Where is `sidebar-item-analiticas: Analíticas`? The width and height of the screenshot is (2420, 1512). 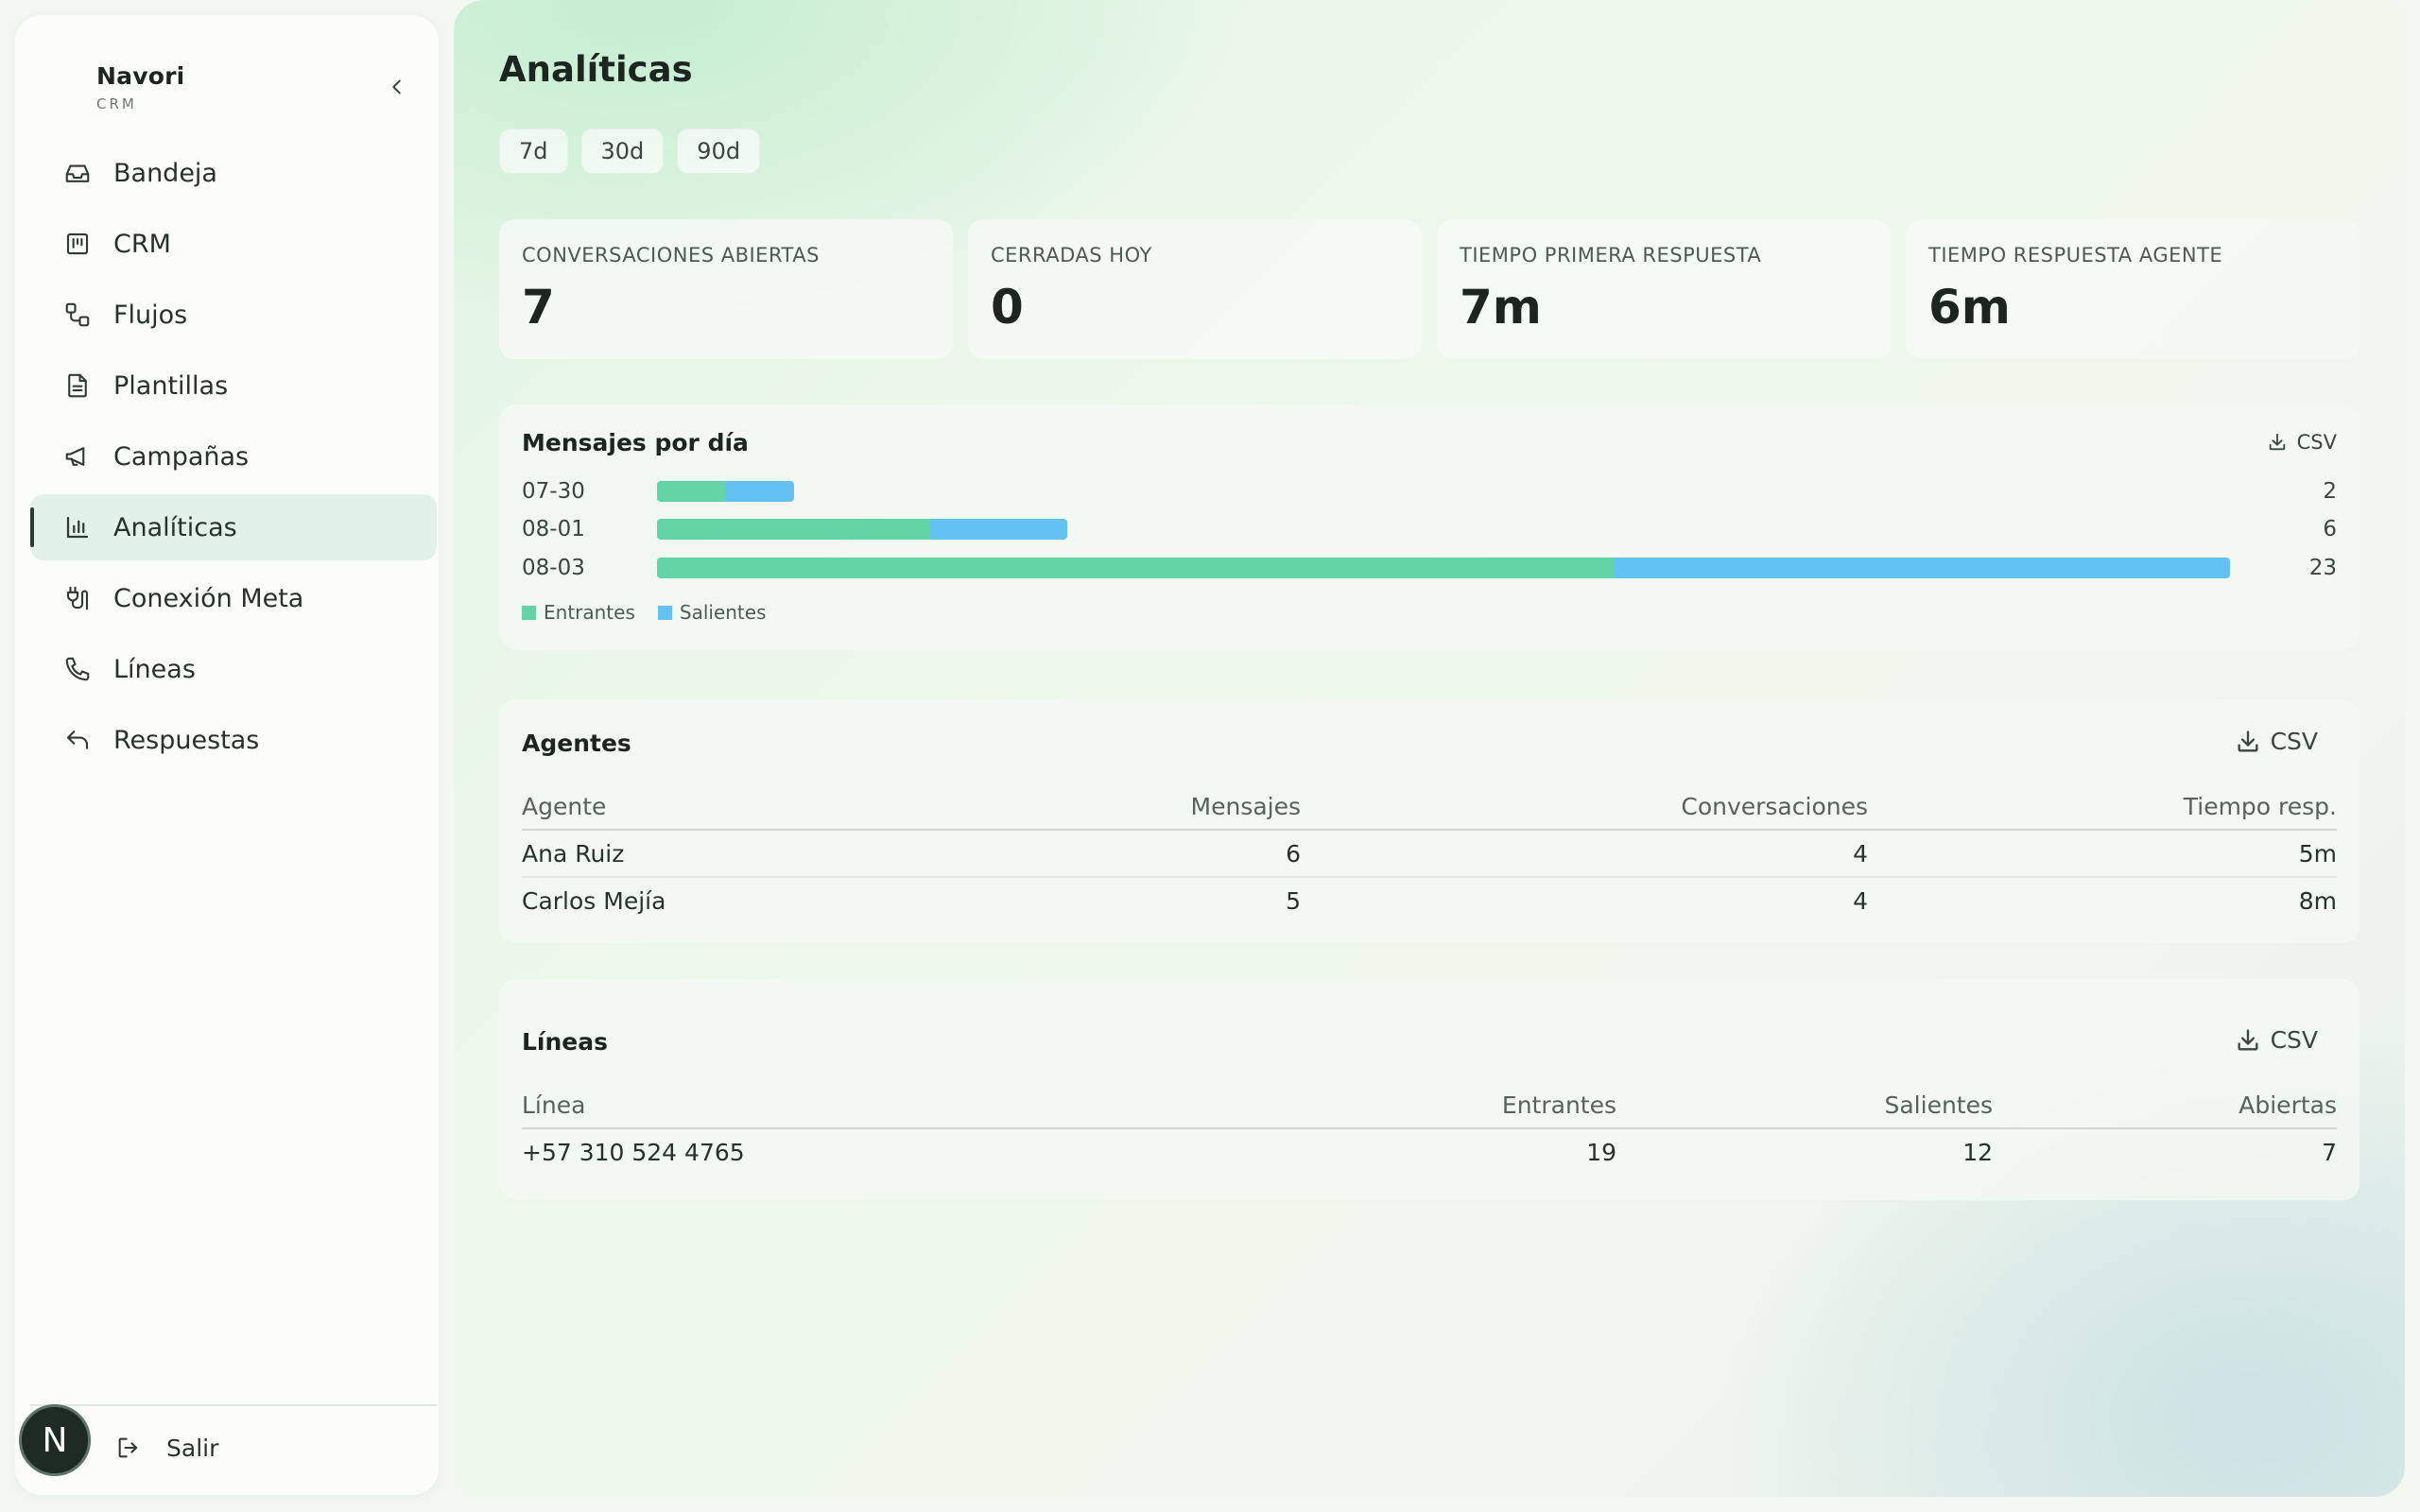
sidebar-item-analiticas: Analíticas is located at coordinates (234, 527).